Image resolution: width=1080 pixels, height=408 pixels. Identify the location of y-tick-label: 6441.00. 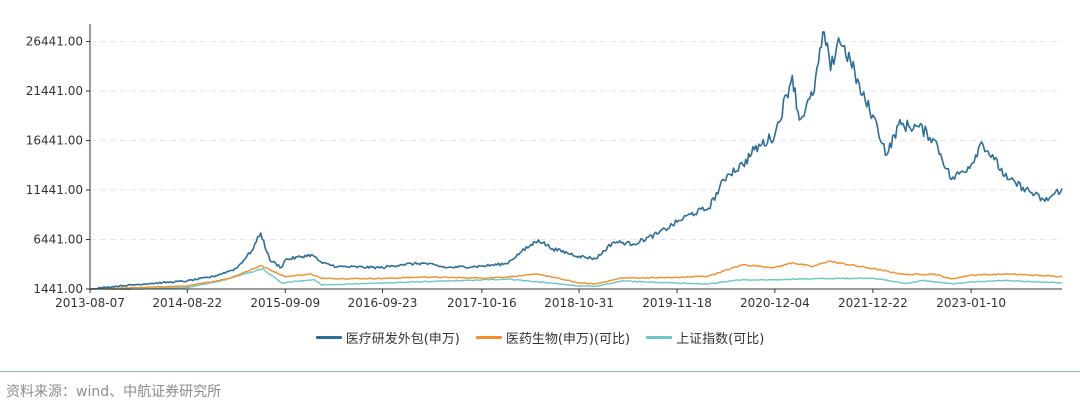
(58, 239).